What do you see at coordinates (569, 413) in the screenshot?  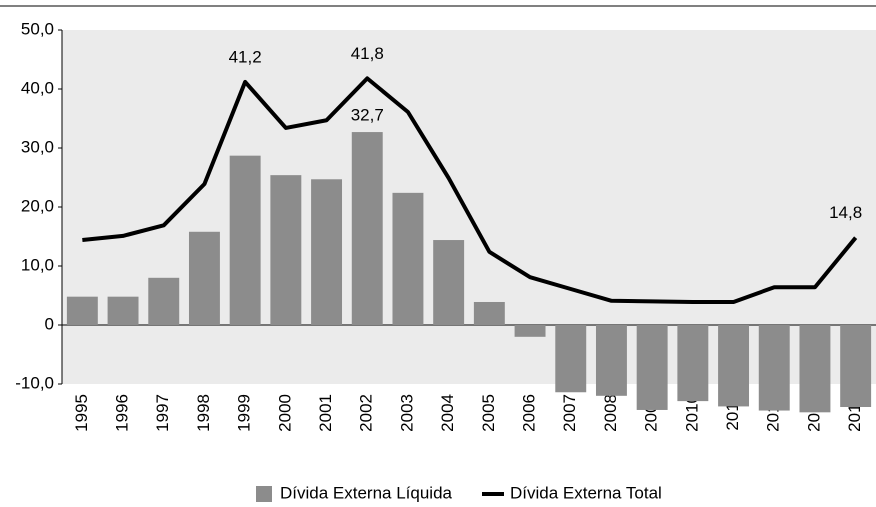 I see `x-tick-label: 2007` at bounding box center [569, 413].